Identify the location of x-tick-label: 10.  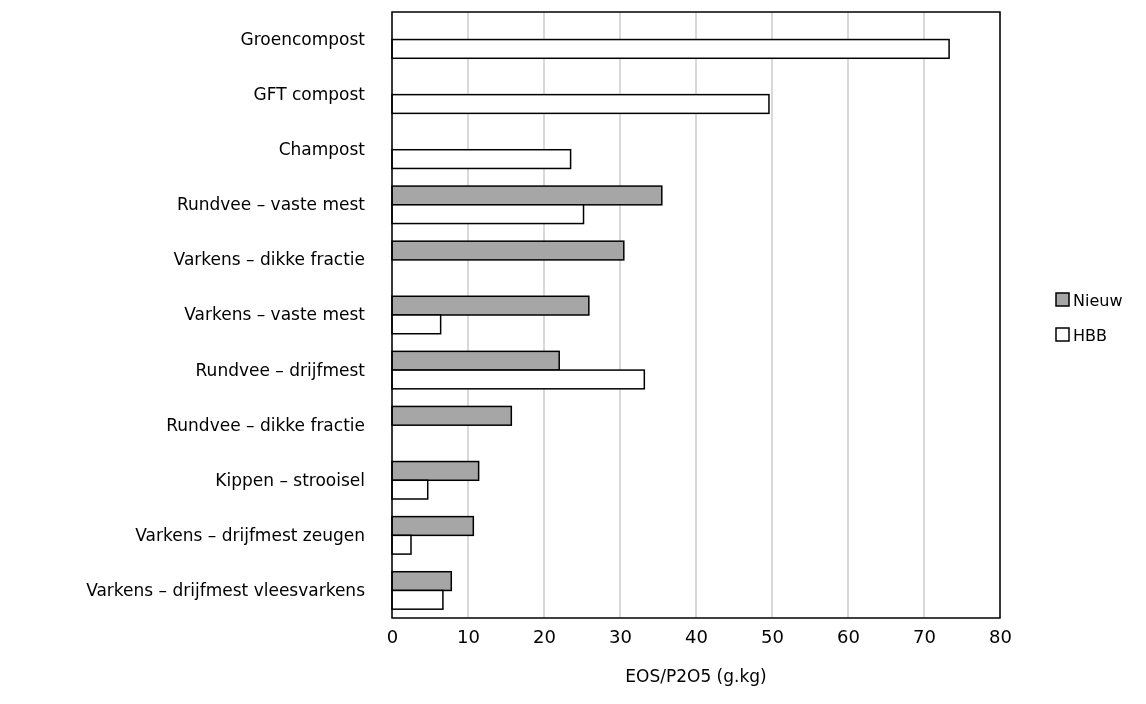
(468, 636).